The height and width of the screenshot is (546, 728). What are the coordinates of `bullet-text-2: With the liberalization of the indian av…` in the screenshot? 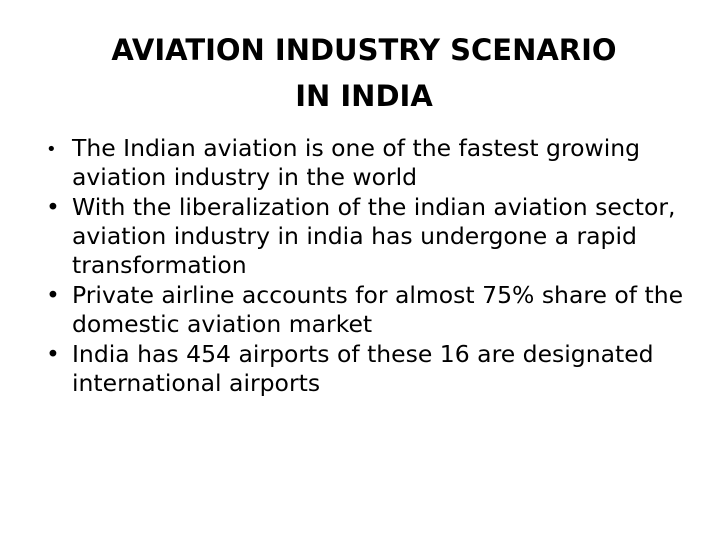 It's located at (374, 236).